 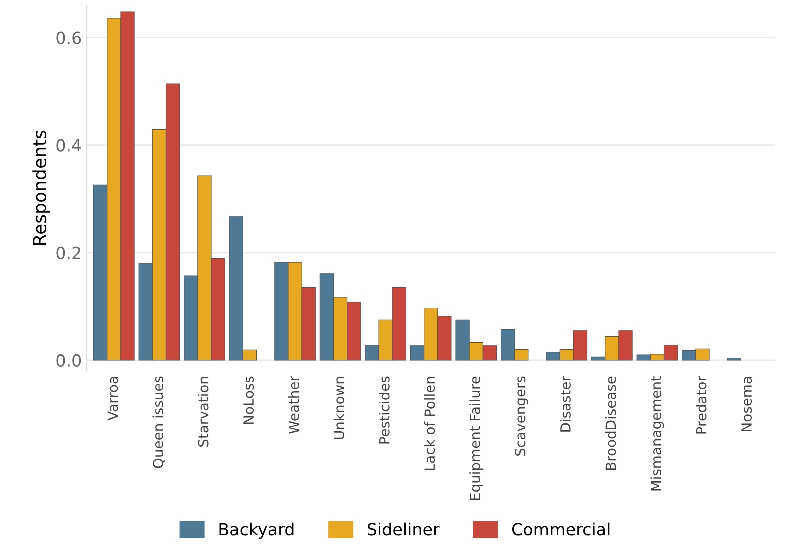 I want to click on x-tick-label: Scavengers, so click(x=521, y=416).